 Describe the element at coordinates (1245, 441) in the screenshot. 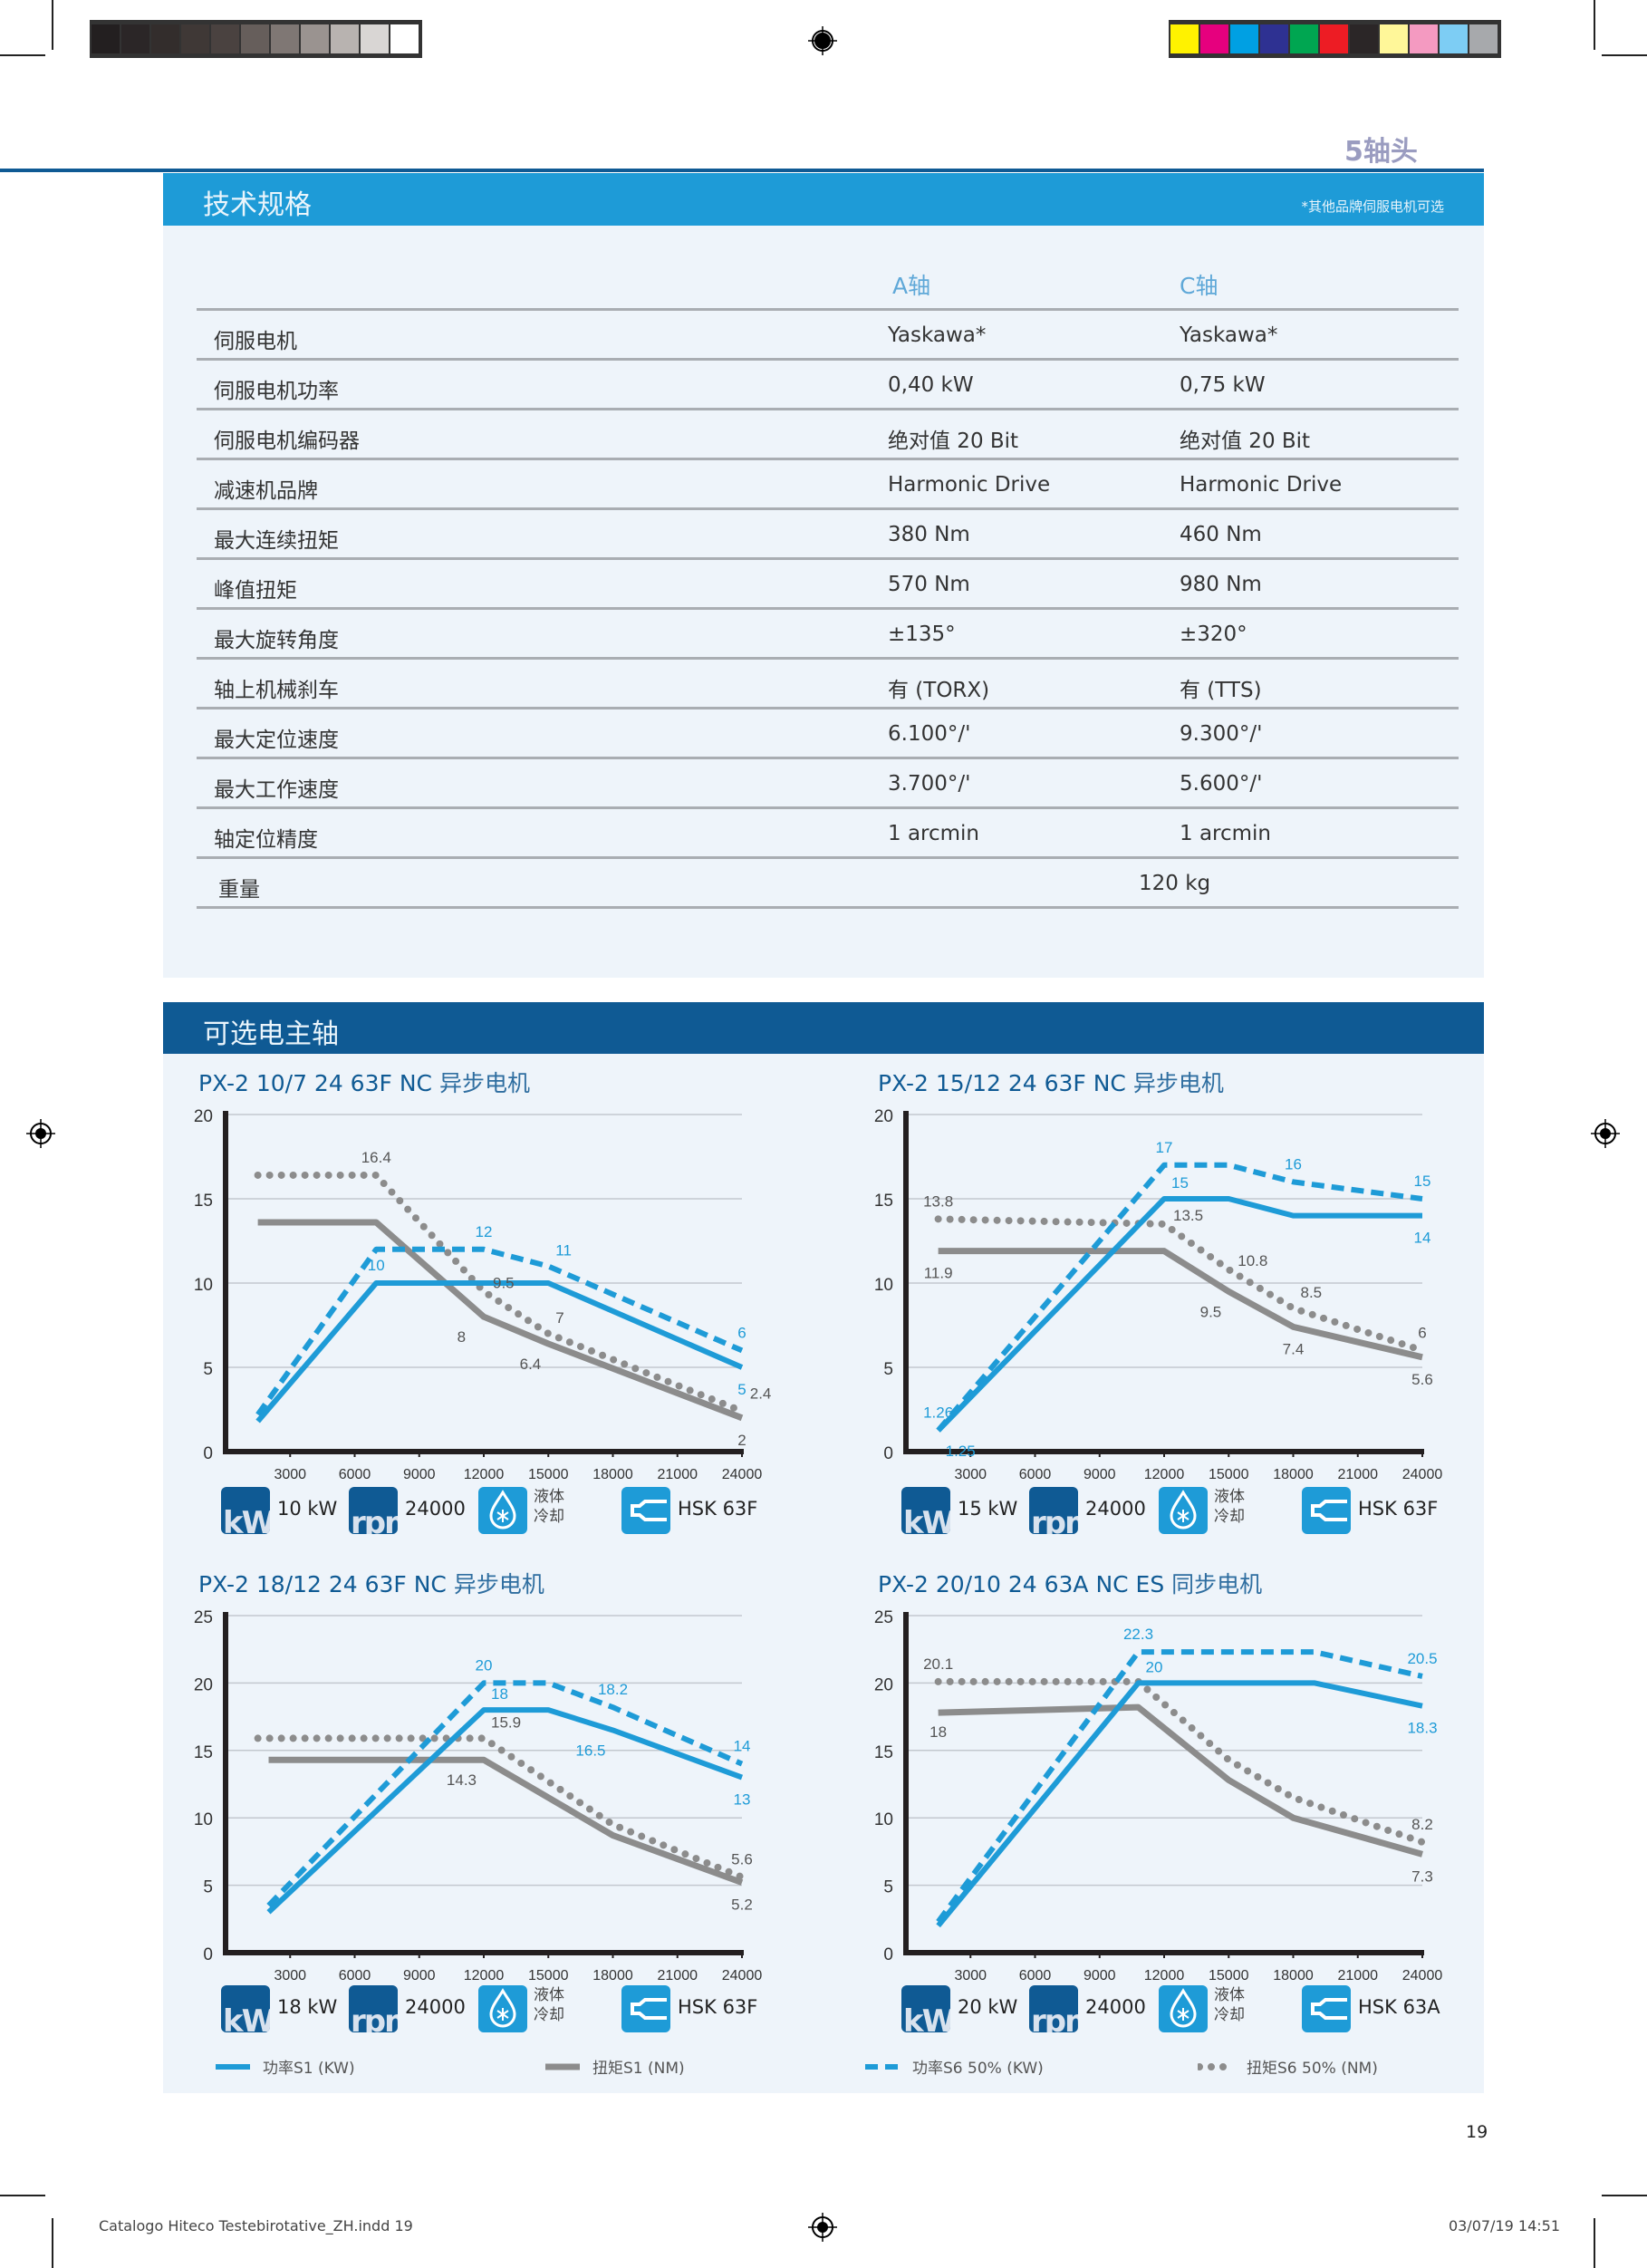

I see `spec-value-c: 绝对值 20 Bit` at that location.